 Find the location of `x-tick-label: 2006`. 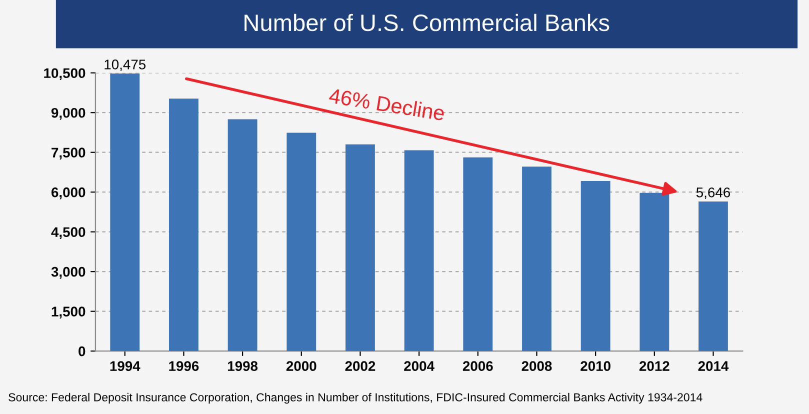

x-tick-label: 2006 is located at coordinates (477, 366).